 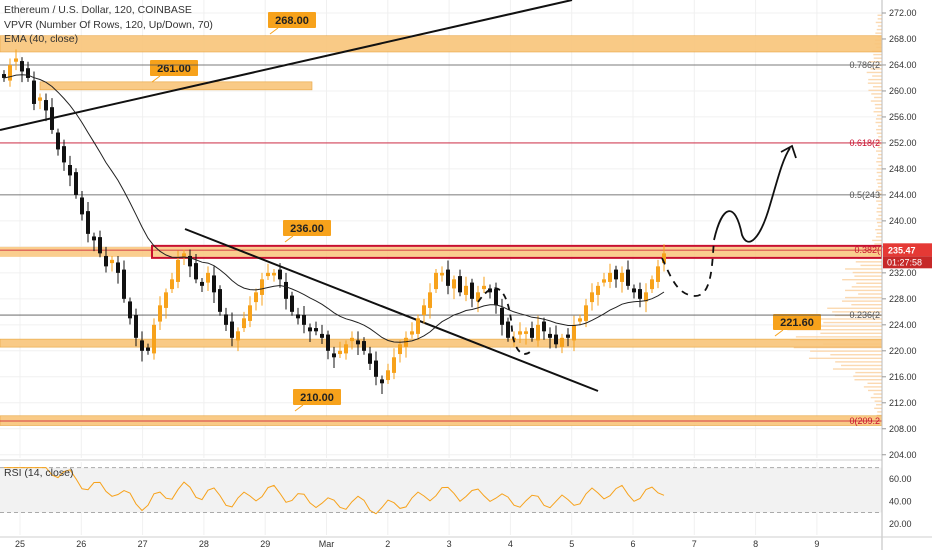 I want to click on zone-label-pointer, so click(x=779, y=333).